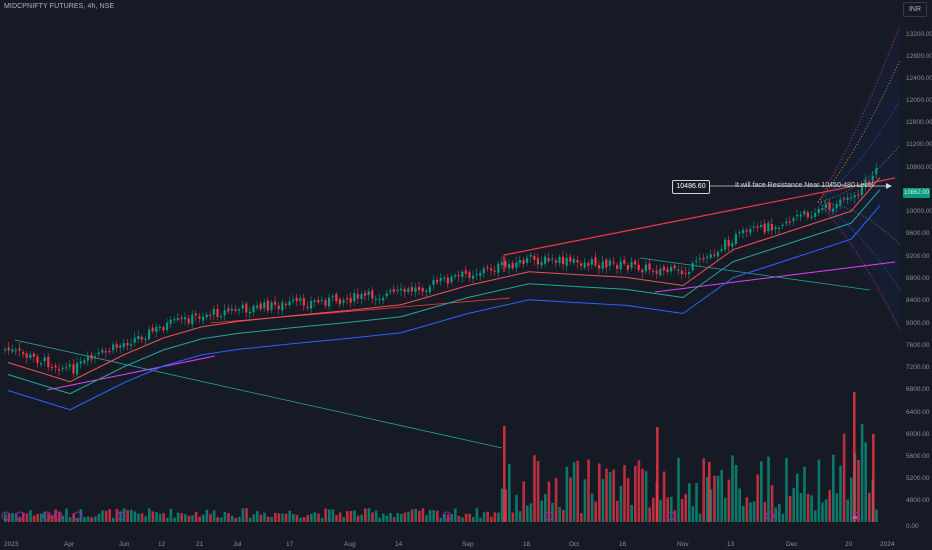 Image resolution: width=932 pixels, height=550 pixels. I want to click on time-tick-label: 13, so click(731, 544).